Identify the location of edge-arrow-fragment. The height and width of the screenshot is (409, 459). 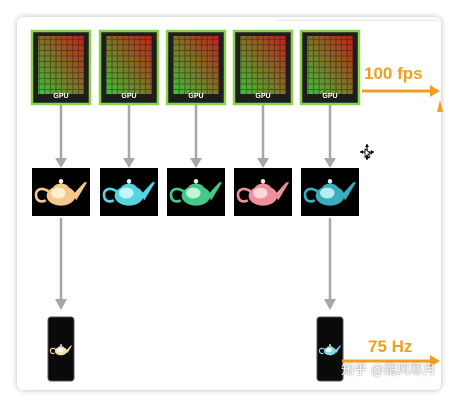
(440, 106).